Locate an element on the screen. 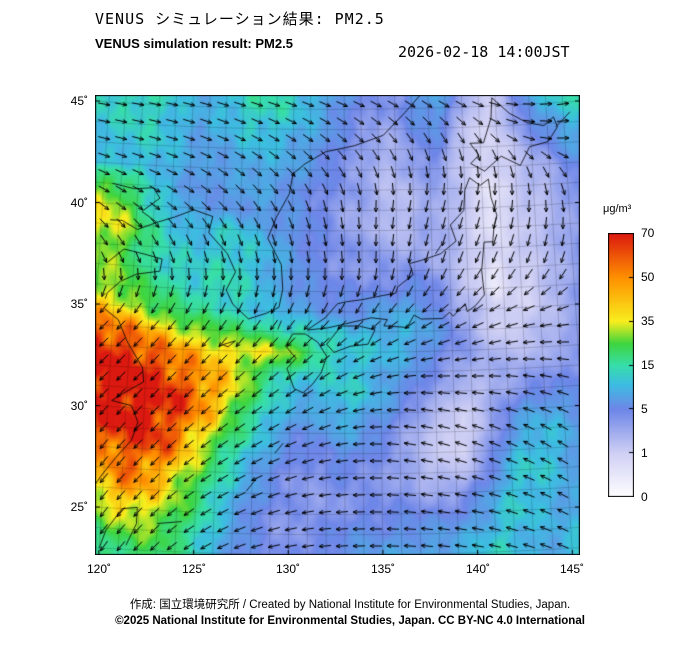 Image resolution: width=700 pixels, height=649 pixels. colorbar-tick-label: 1 is located at coordinates (644, 453).